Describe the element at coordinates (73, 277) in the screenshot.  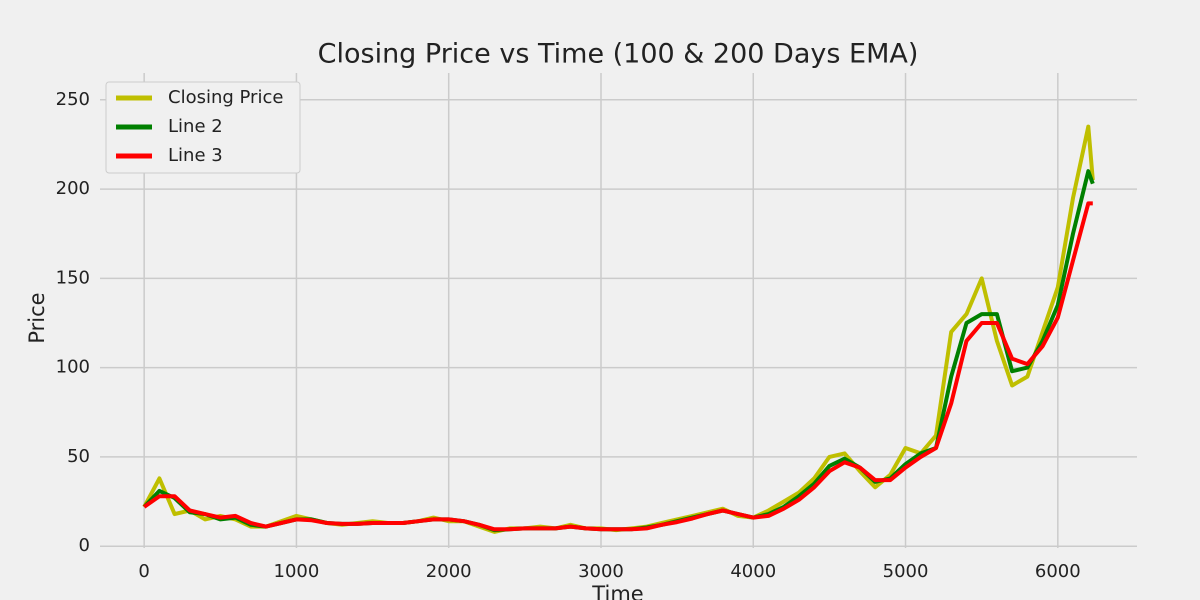
I see `y-tick-label: 150` at that location.